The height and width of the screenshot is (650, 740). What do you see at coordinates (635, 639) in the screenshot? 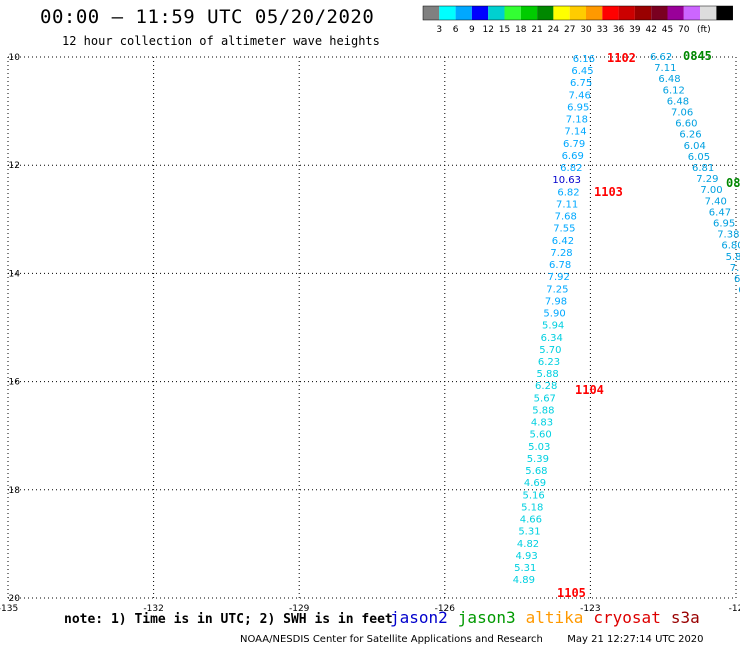
I see `credit-timestamp: May 21 12:27:14 UTC 2020` at bounding box center [635, 639].